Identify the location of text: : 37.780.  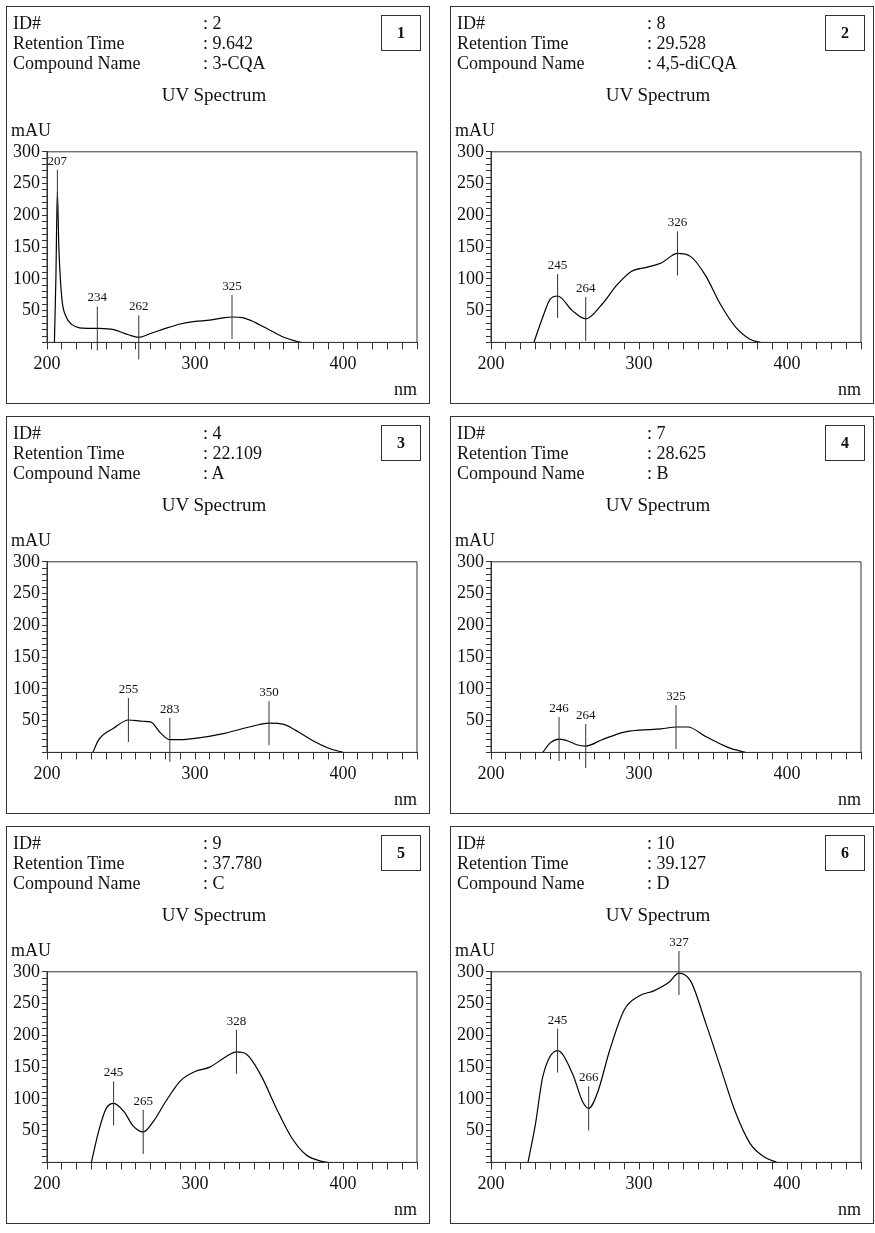
(233, 863).